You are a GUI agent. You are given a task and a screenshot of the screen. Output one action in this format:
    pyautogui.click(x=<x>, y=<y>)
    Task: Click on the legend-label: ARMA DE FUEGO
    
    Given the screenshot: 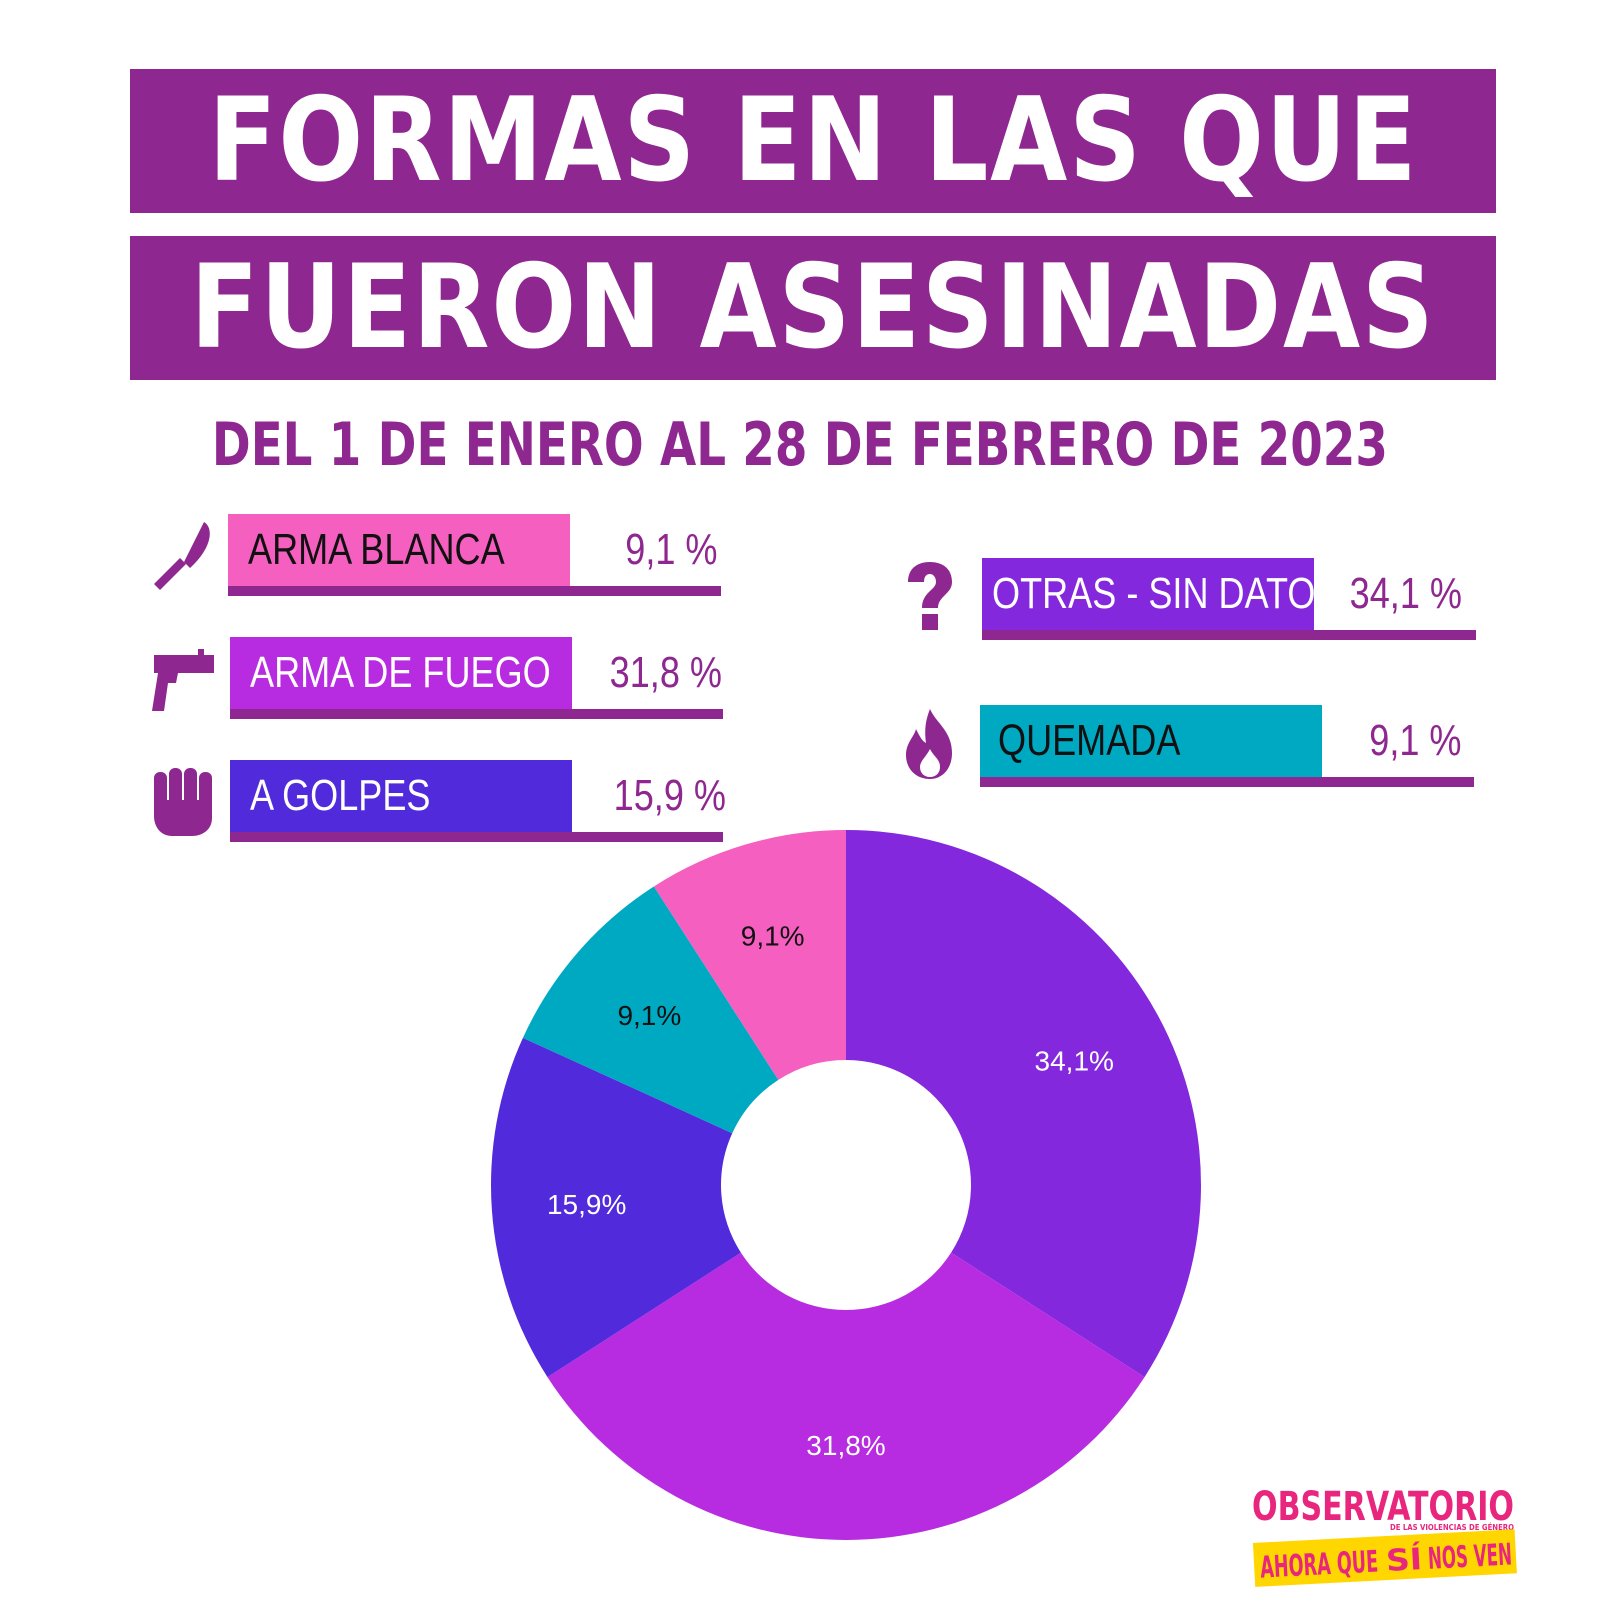 What is the action you would take?
    pyautogui.click(x=400, y=672)
    